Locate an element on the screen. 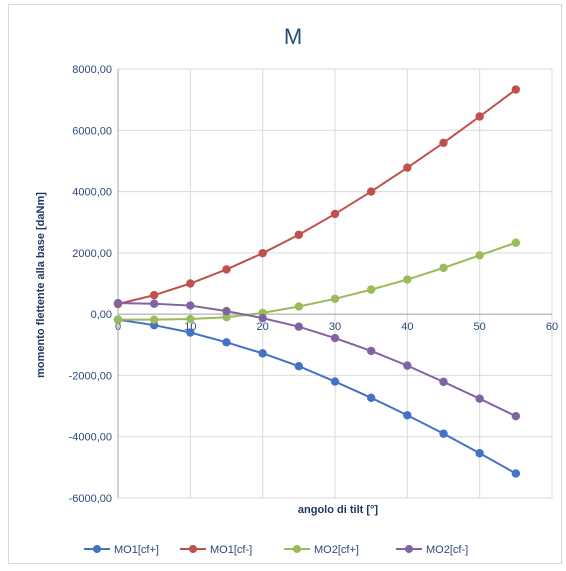 Image resolution: width=566 pixels, height=571 pixels. x-tick-label: 50 is located at coordinates (480, 327).